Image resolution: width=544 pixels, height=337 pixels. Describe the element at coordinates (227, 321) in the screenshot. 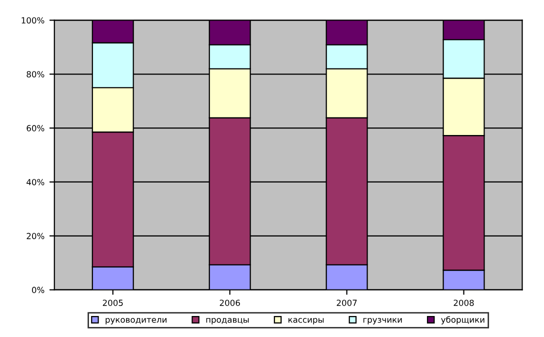

I see `legend-label: продавцы` at that location.